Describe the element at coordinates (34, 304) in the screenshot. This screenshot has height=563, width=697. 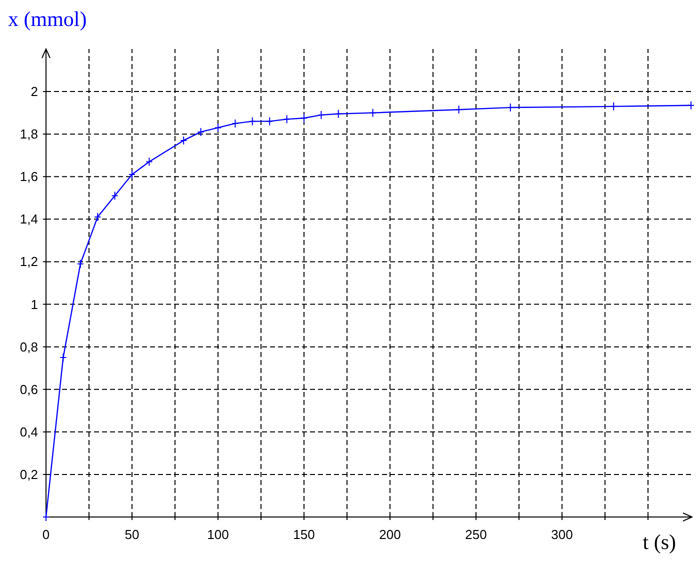
I see `y-tick-label: 1` at that location.